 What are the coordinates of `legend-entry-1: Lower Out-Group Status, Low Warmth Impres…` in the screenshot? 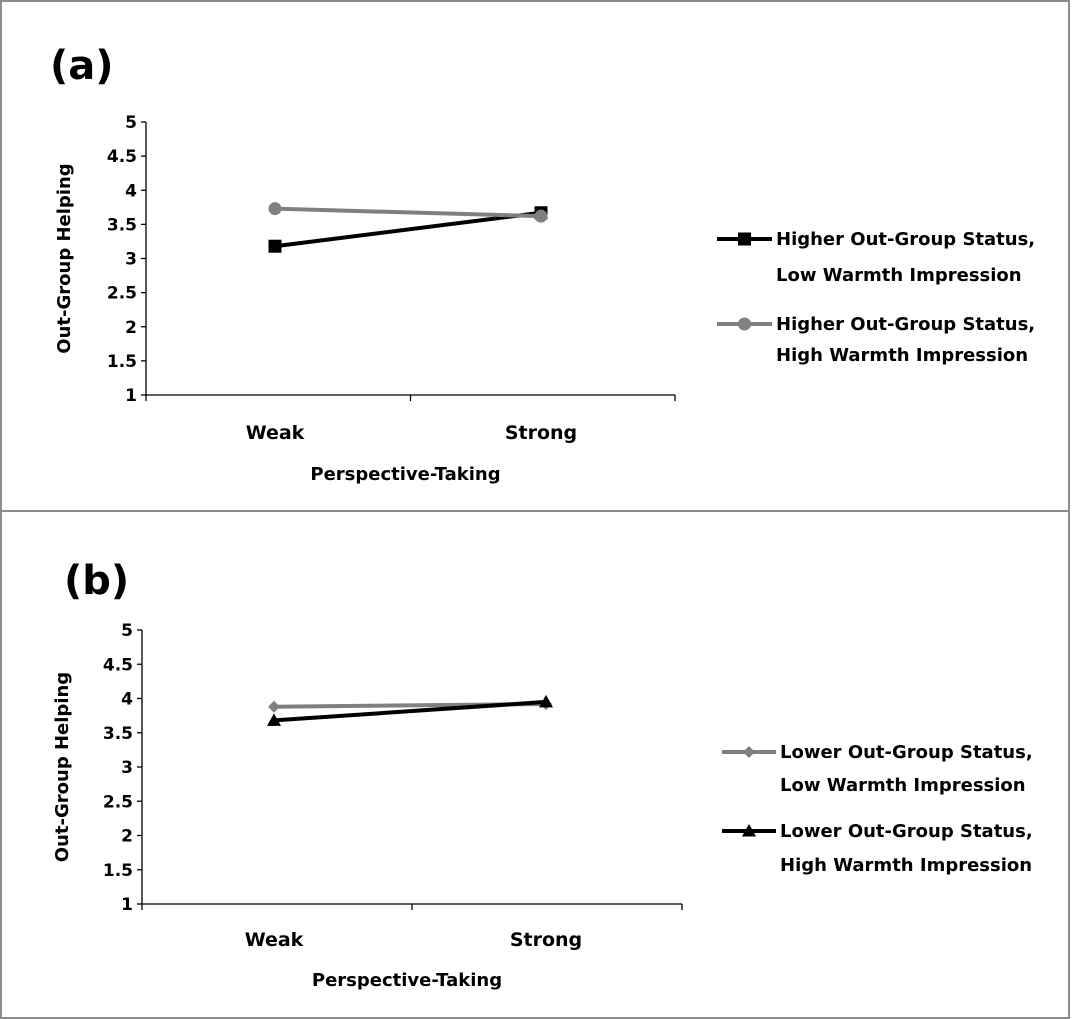 It's located at (877, 769).